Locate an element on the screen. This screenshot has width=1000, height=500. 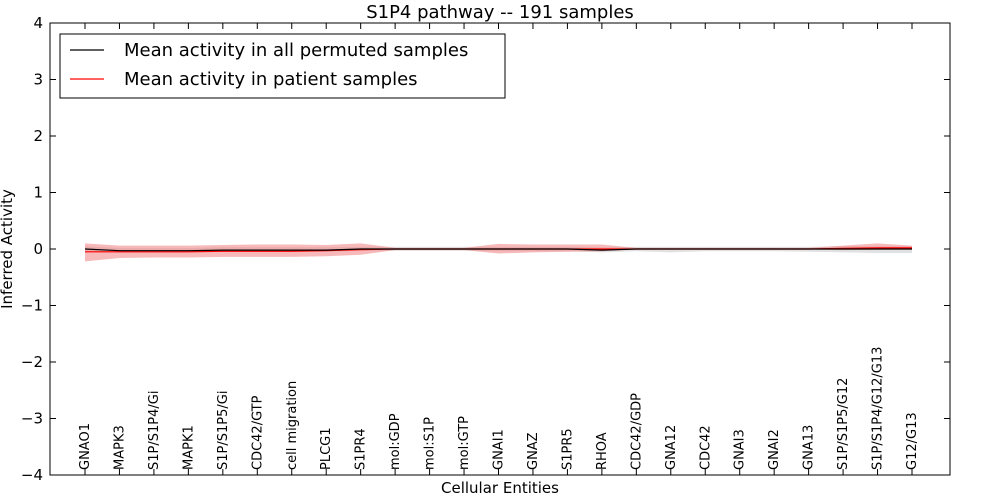
y-tick-label: −2 is located at coordinates (32, 362).